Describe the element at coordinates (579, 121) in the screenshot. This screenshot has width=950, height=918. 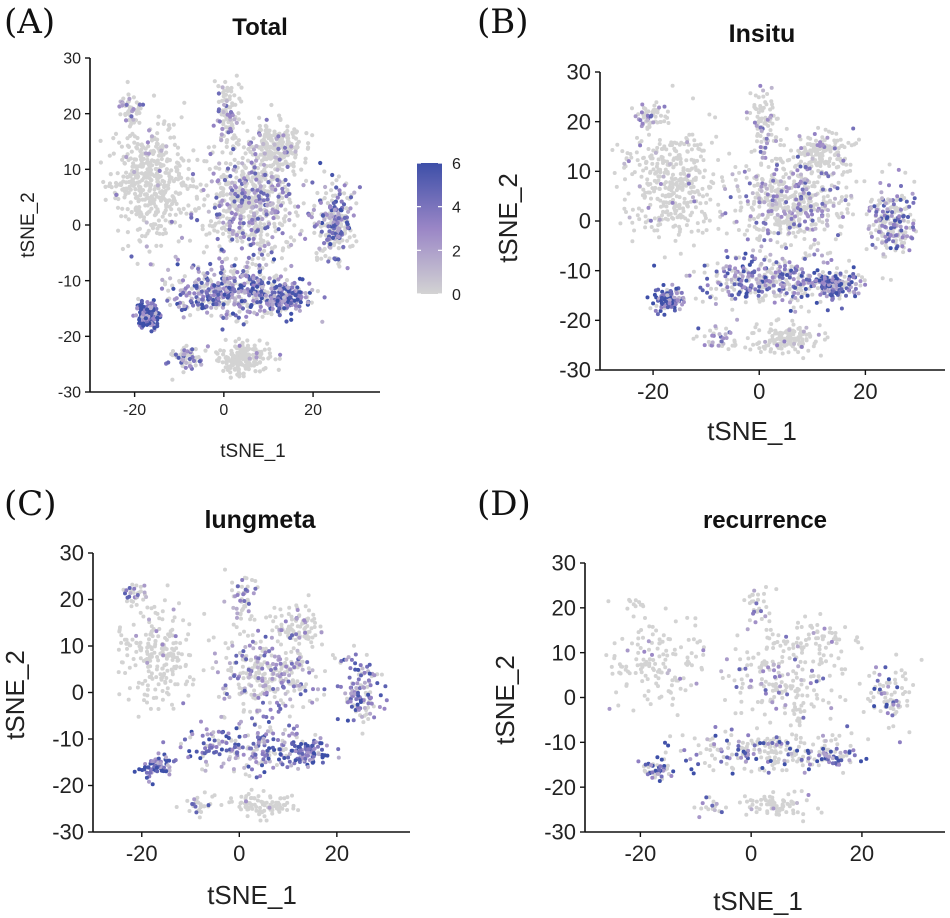
I see `y-tick-label: 20` at that location.